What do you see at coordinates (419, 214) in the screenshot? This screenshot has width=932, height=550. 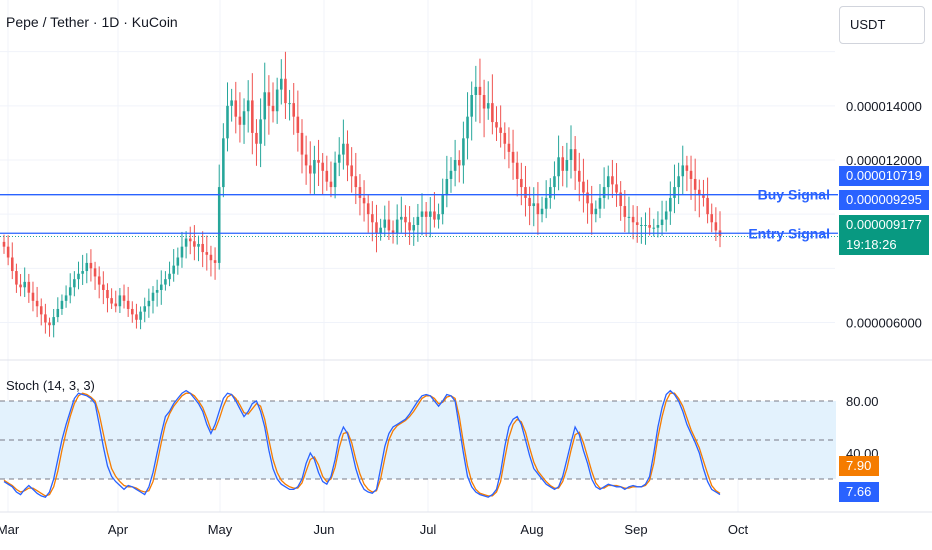 I see `signal-lines: Buy Signal Entry Signal` at bounding box center [419, 214].